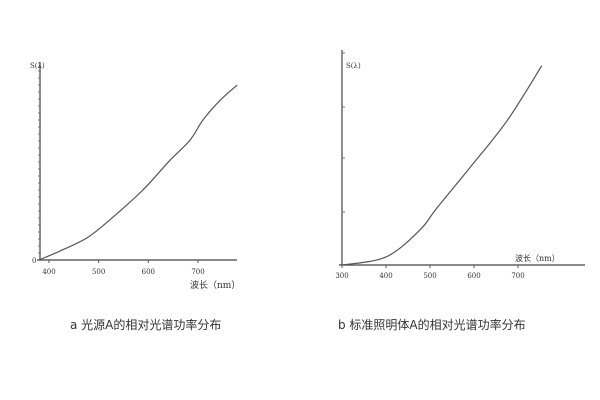 Image resolution: width=600 pixels, height=400 pixels. Describe the element at coordinates (341, 276) in the screenshot. I see `x-tick-label: 300` at that location.